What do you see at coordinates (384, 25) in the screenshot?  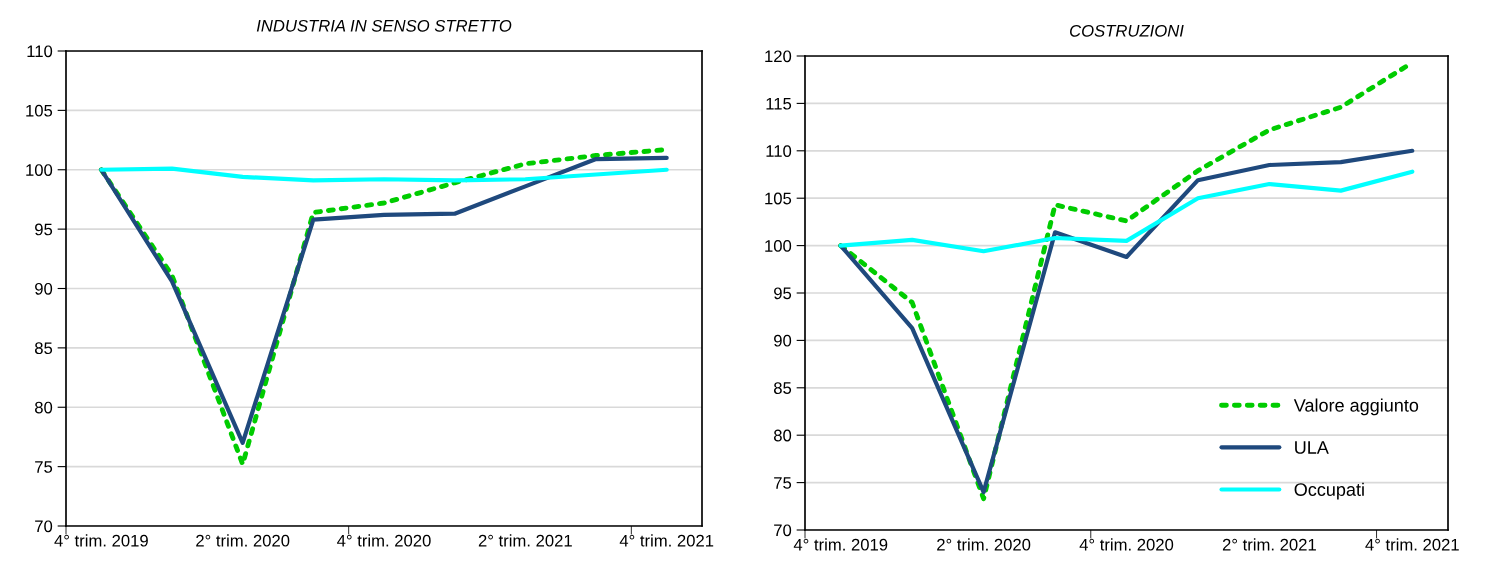 I see `chart-title: INDUSTRIA IN SENSO STRETTO` at bounding box center [384, 25].